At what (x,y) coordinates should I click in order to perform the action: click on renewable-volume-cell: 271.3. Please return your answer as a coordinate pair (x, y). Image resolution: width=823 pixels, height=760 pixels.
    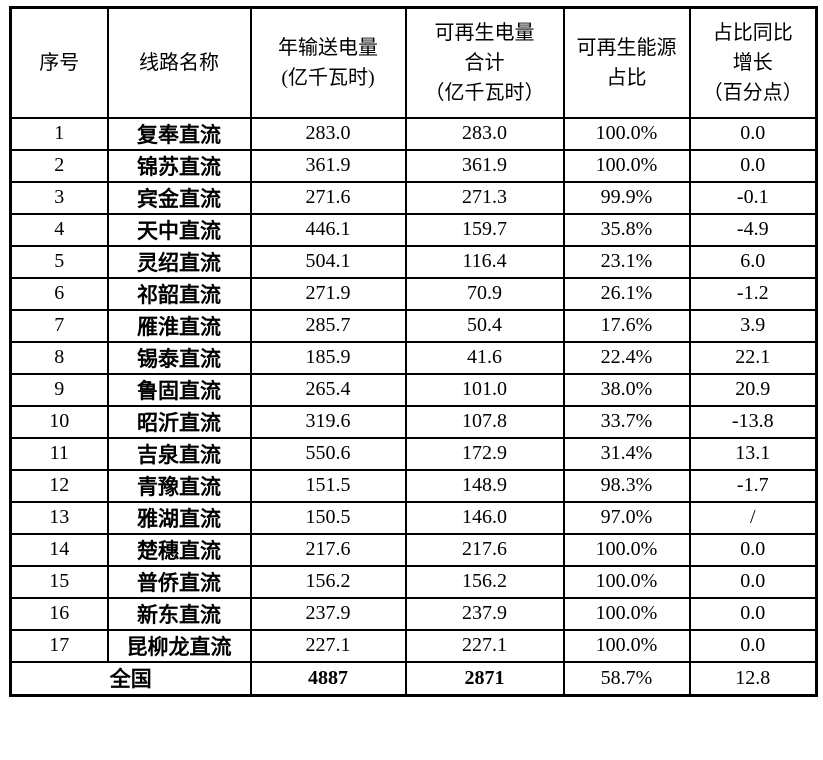
    Looking at the image, I should click on (484, 197).